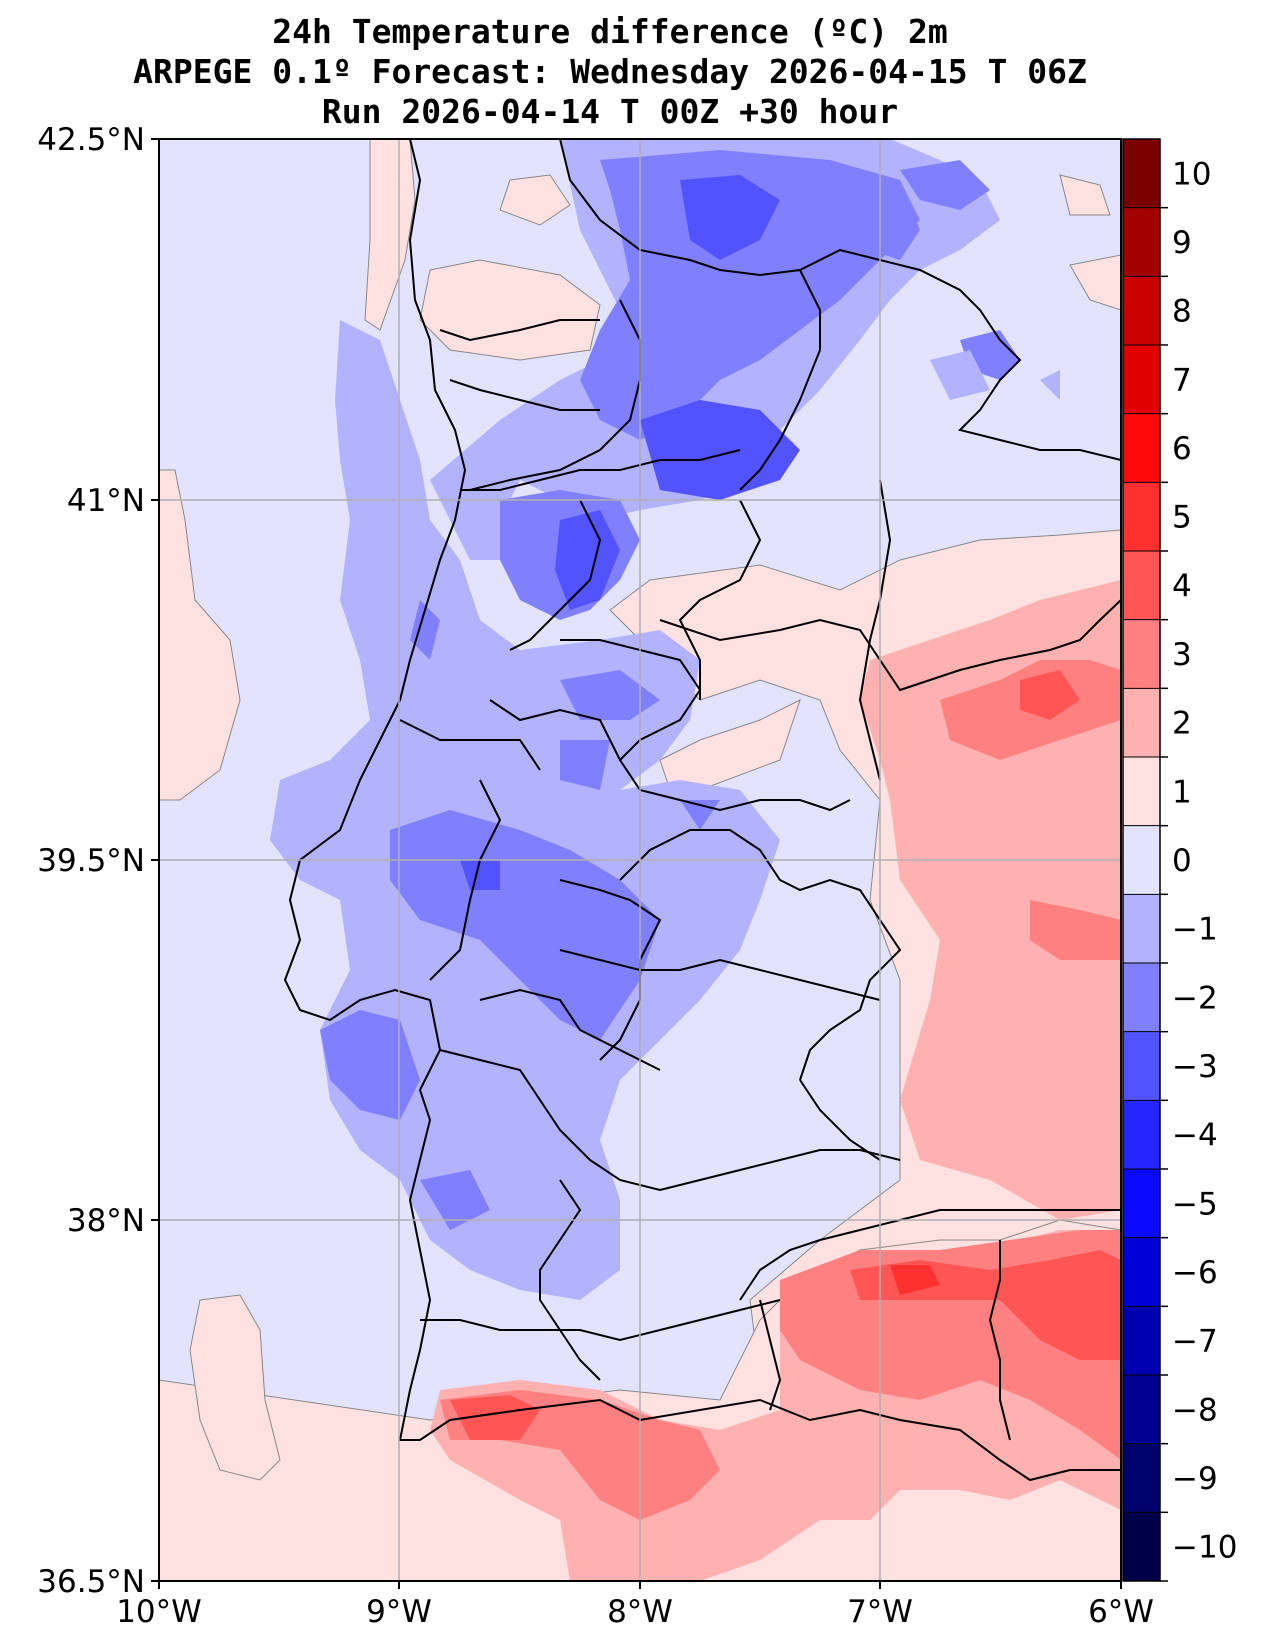 This screenshot has width=1267, height=1646. I want to click on colorbar-label: −10, so click(1204, 1548).